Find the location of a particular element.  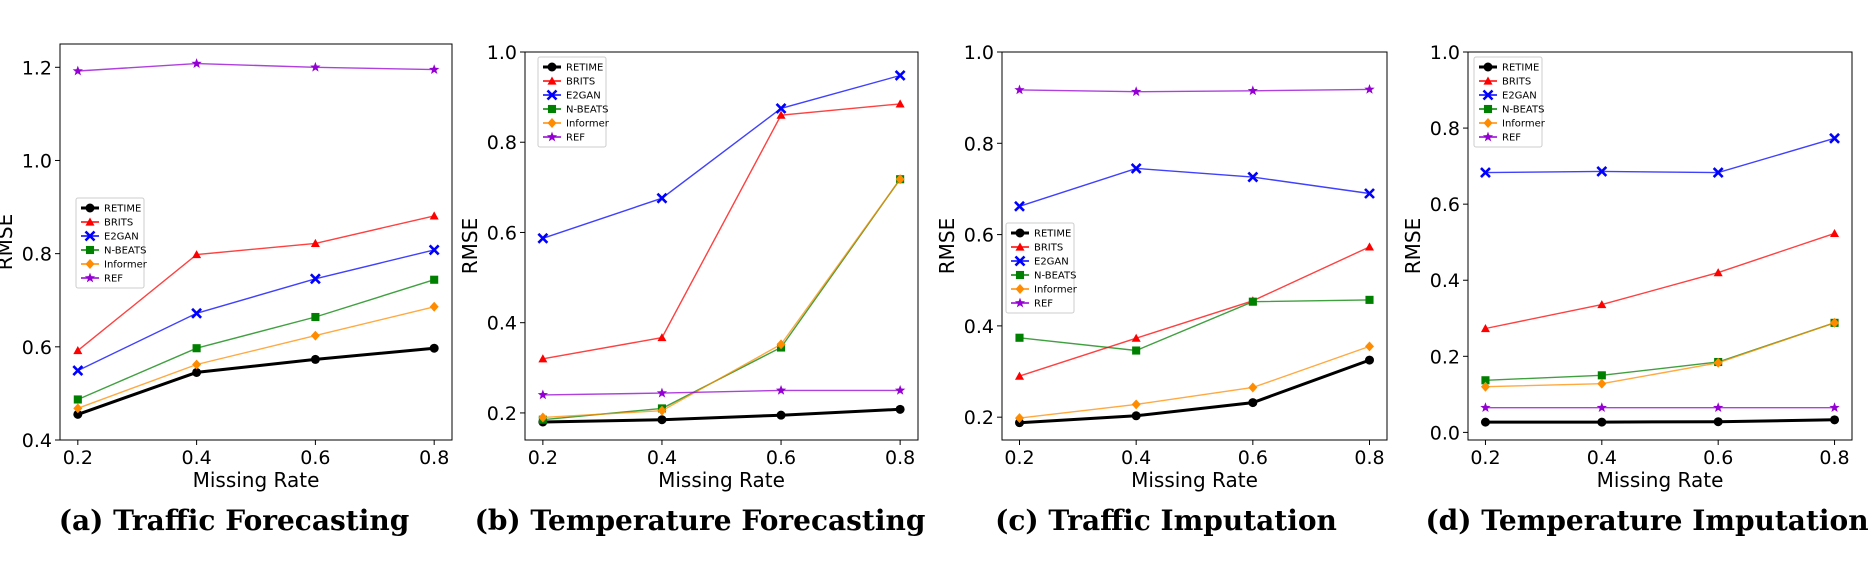

series-line-n-beats is located at coordinates (256, 340).